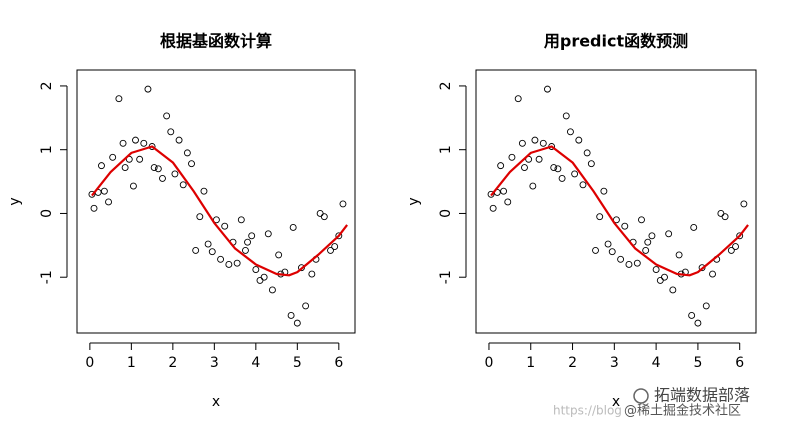 The width and height of the screenshot is (800, 431). Describe the element at coordinates (446, 85) in the screenshot. I see `y-tick-label: 2` at that location.